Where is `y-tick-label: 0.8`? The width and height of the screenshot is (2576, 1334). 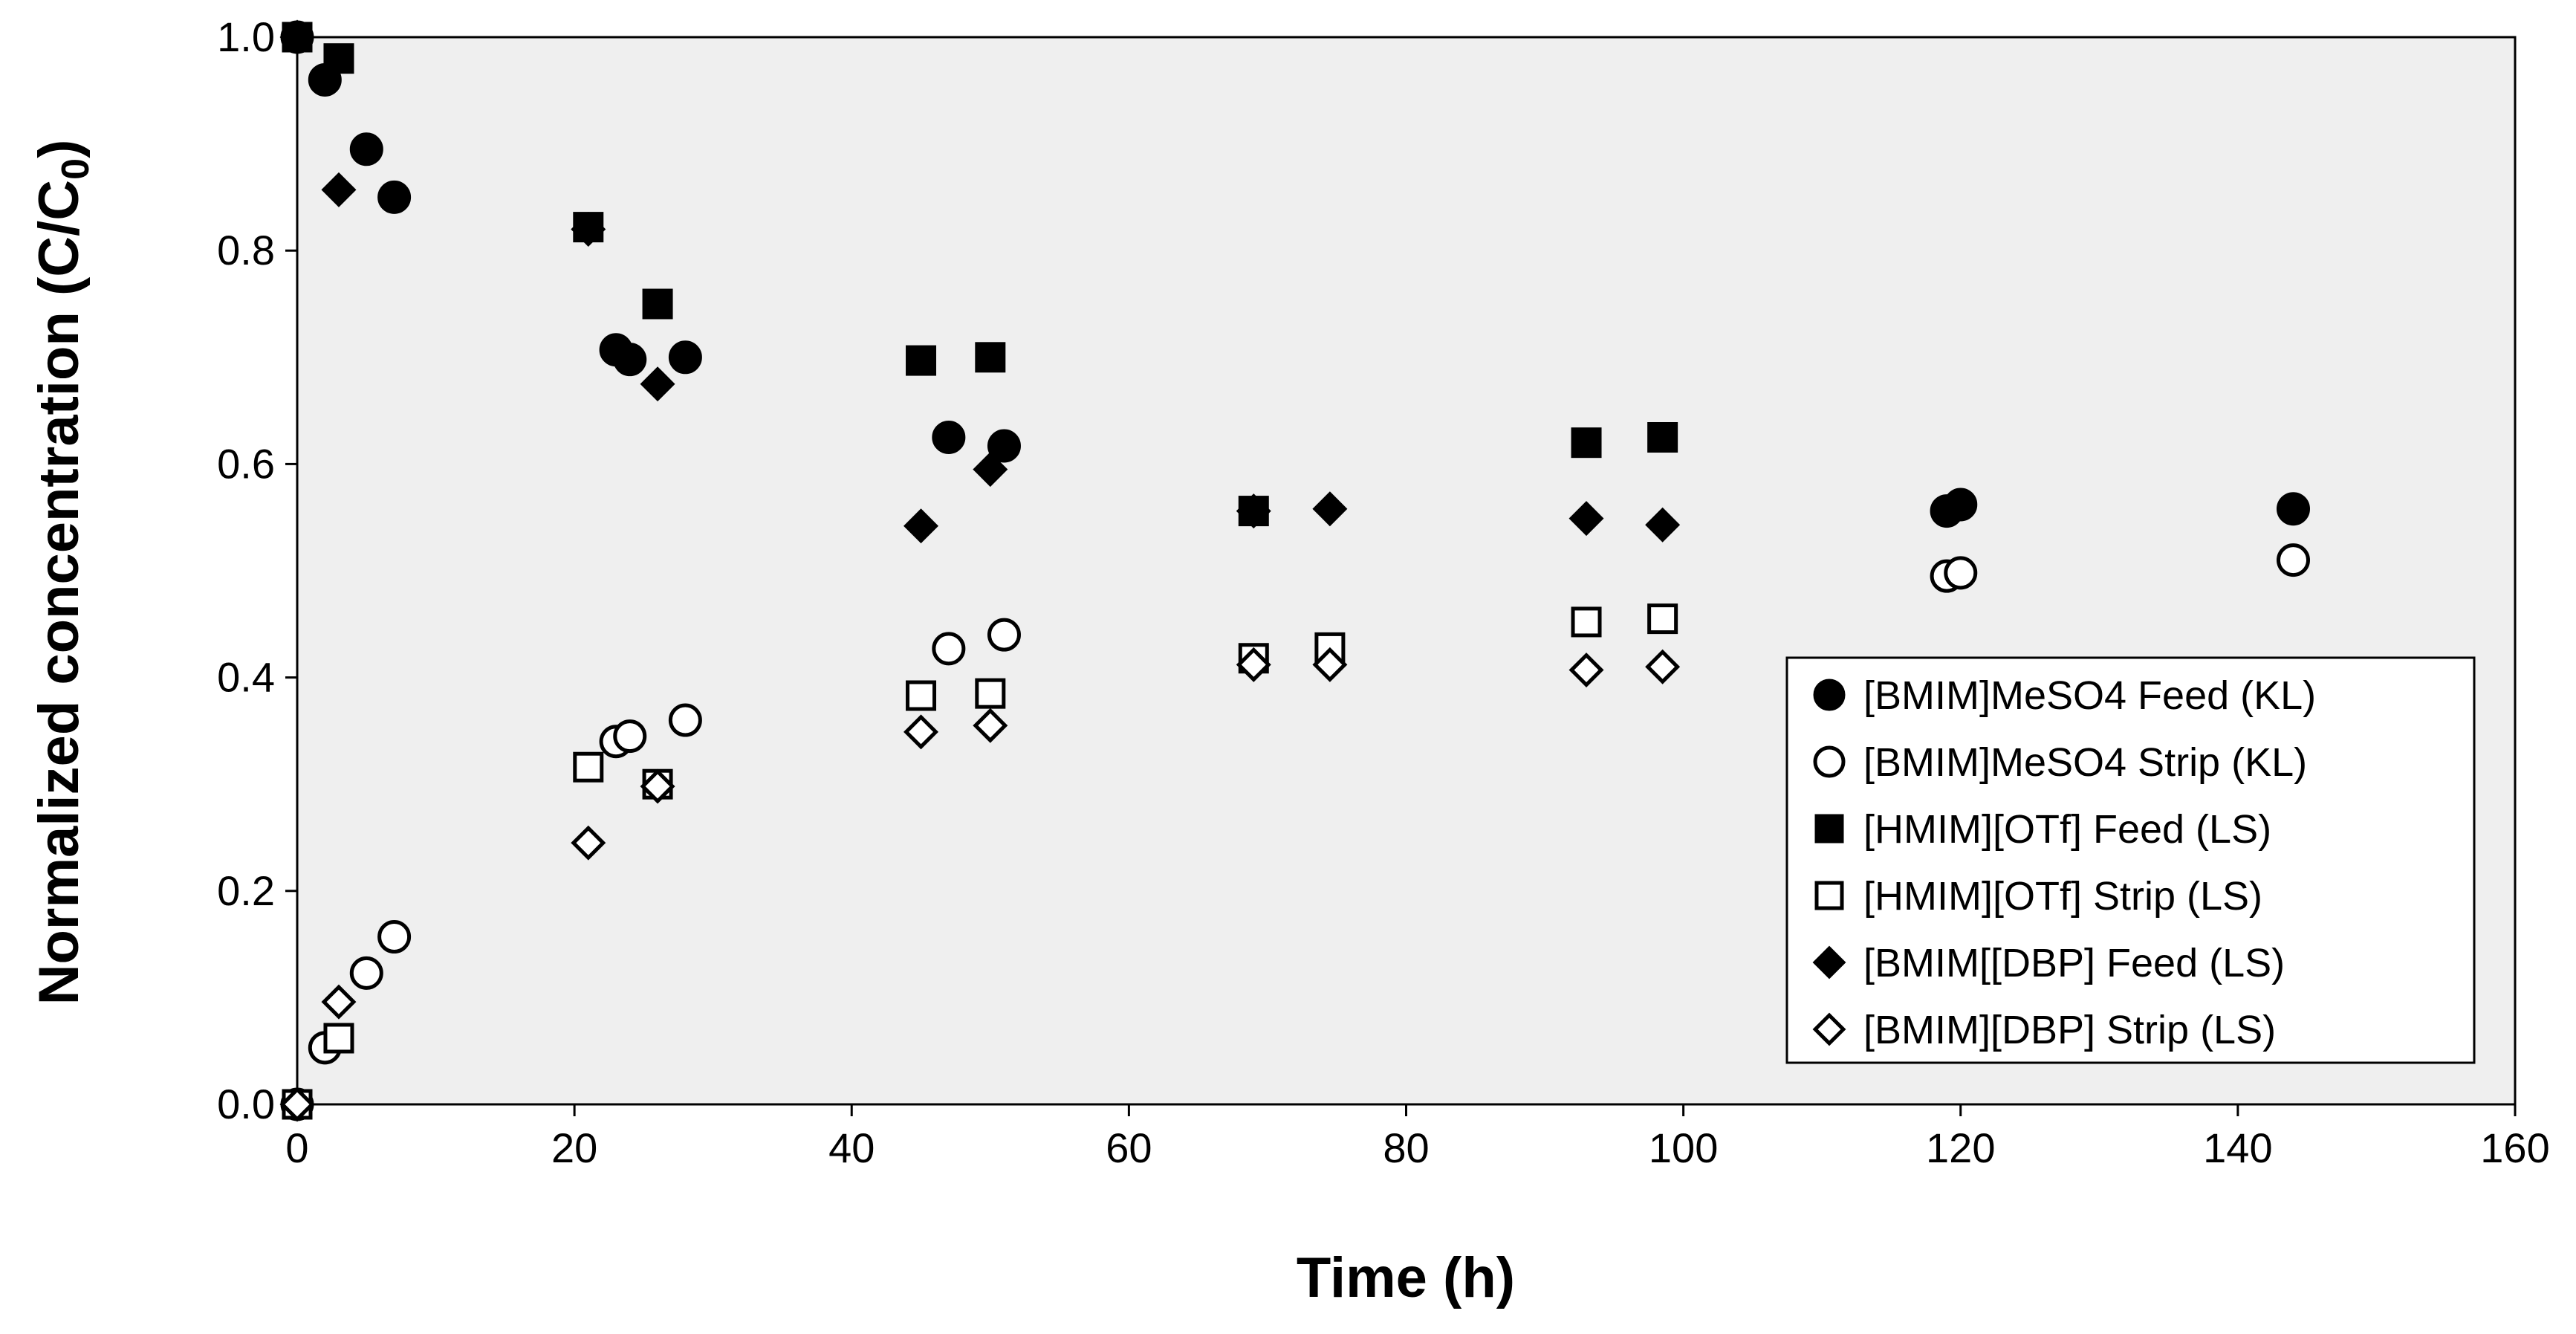
y-tick-label: 0.8 is located at coordinates (246, 250).